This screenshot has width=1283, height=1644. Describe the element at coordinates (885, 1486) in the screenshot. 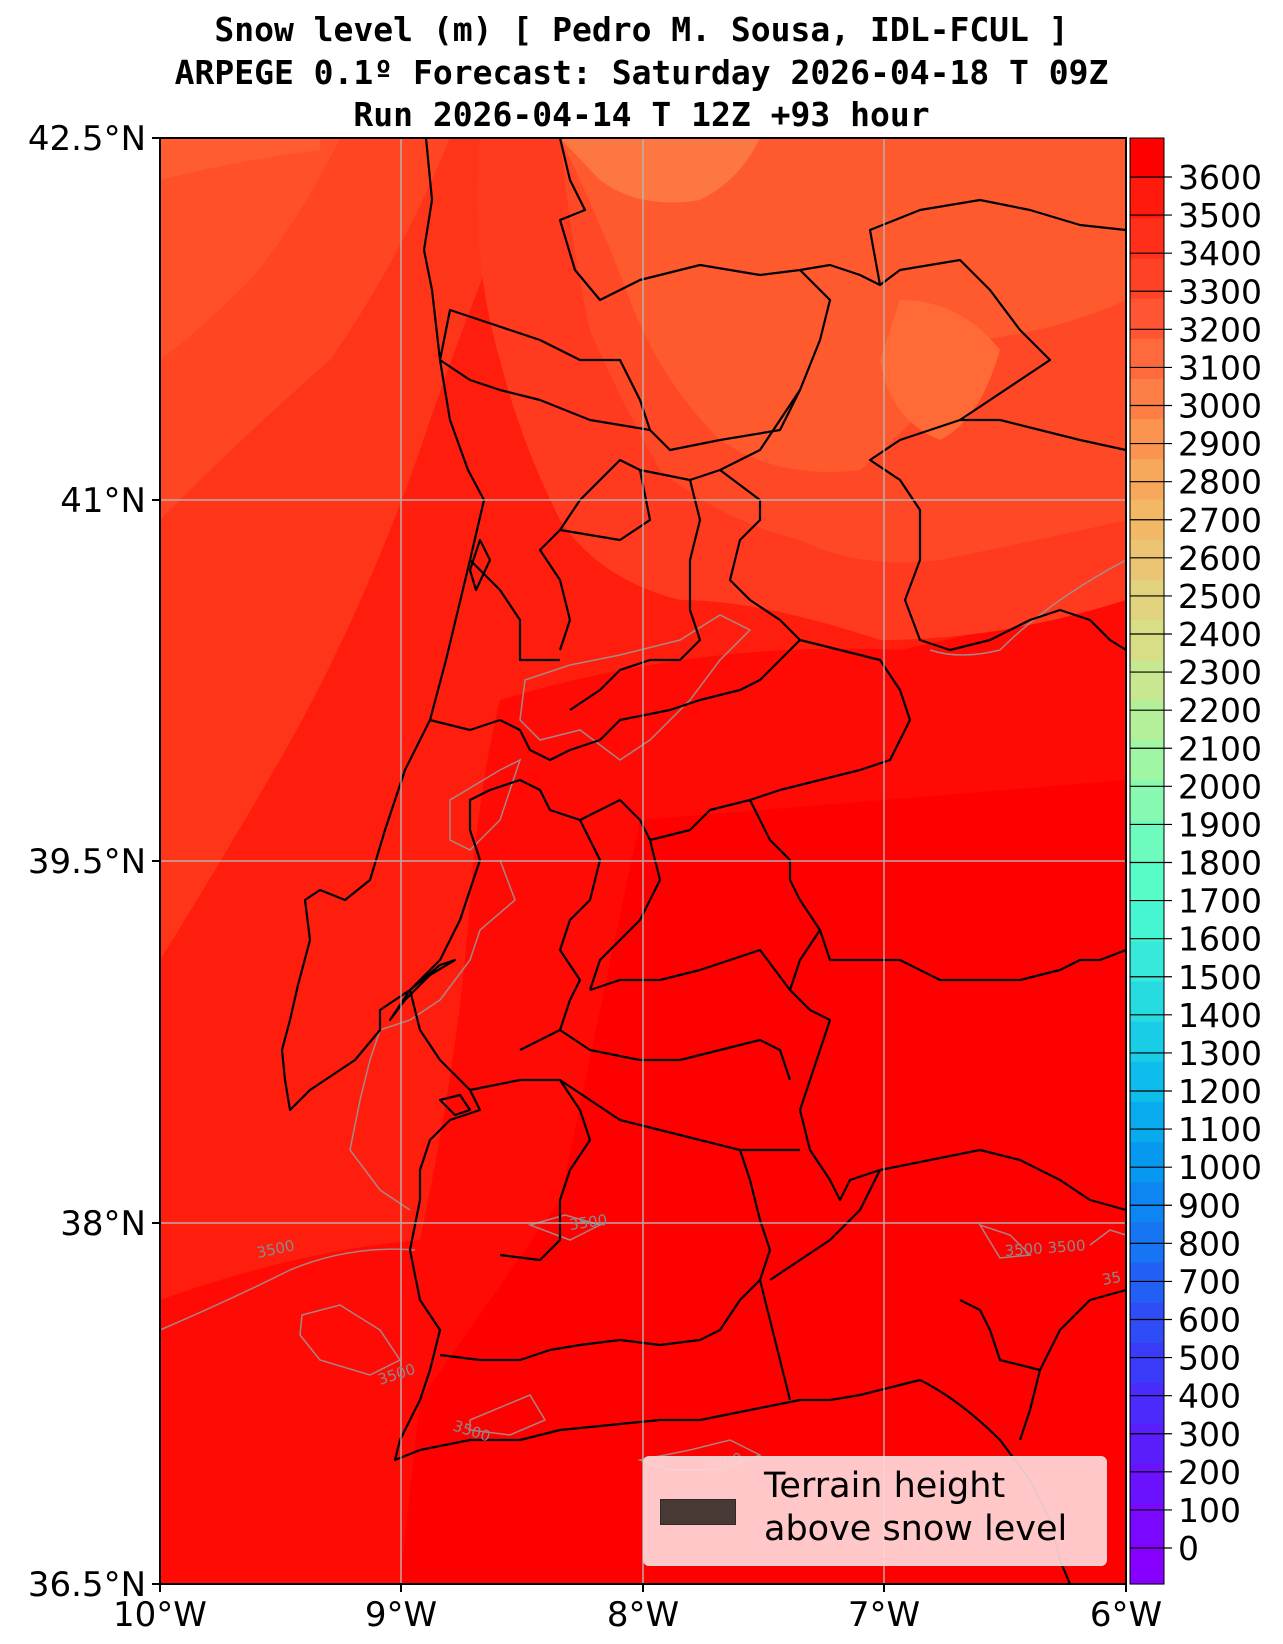

I see `legend-label-line1: Terrain height` at that location.